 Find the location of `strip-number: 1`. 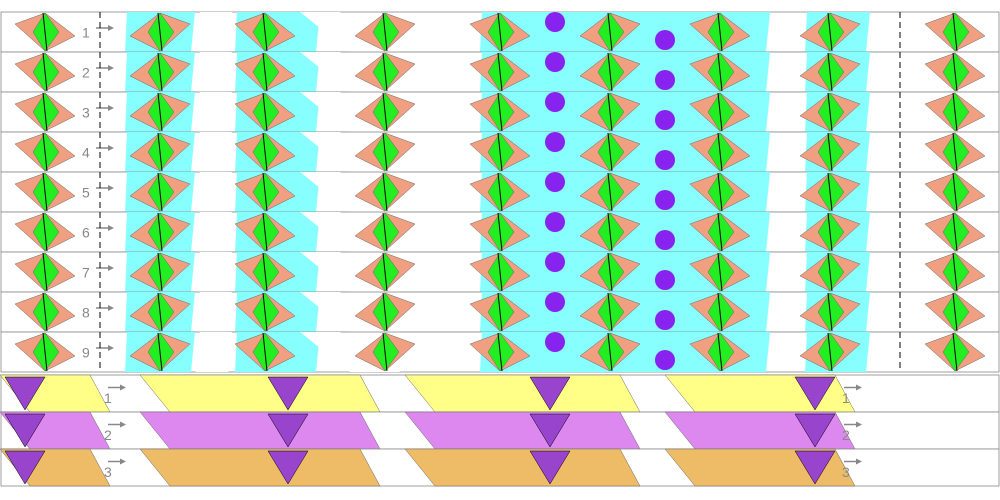

strip-number: 1 is located at coordinates (846, 398).